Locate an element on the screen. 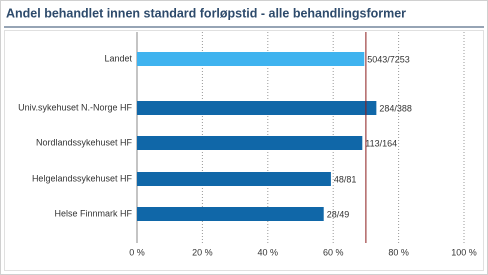 This screenshot has width=488, height=275. category-label: Landet is located at coordinates (118, 58).